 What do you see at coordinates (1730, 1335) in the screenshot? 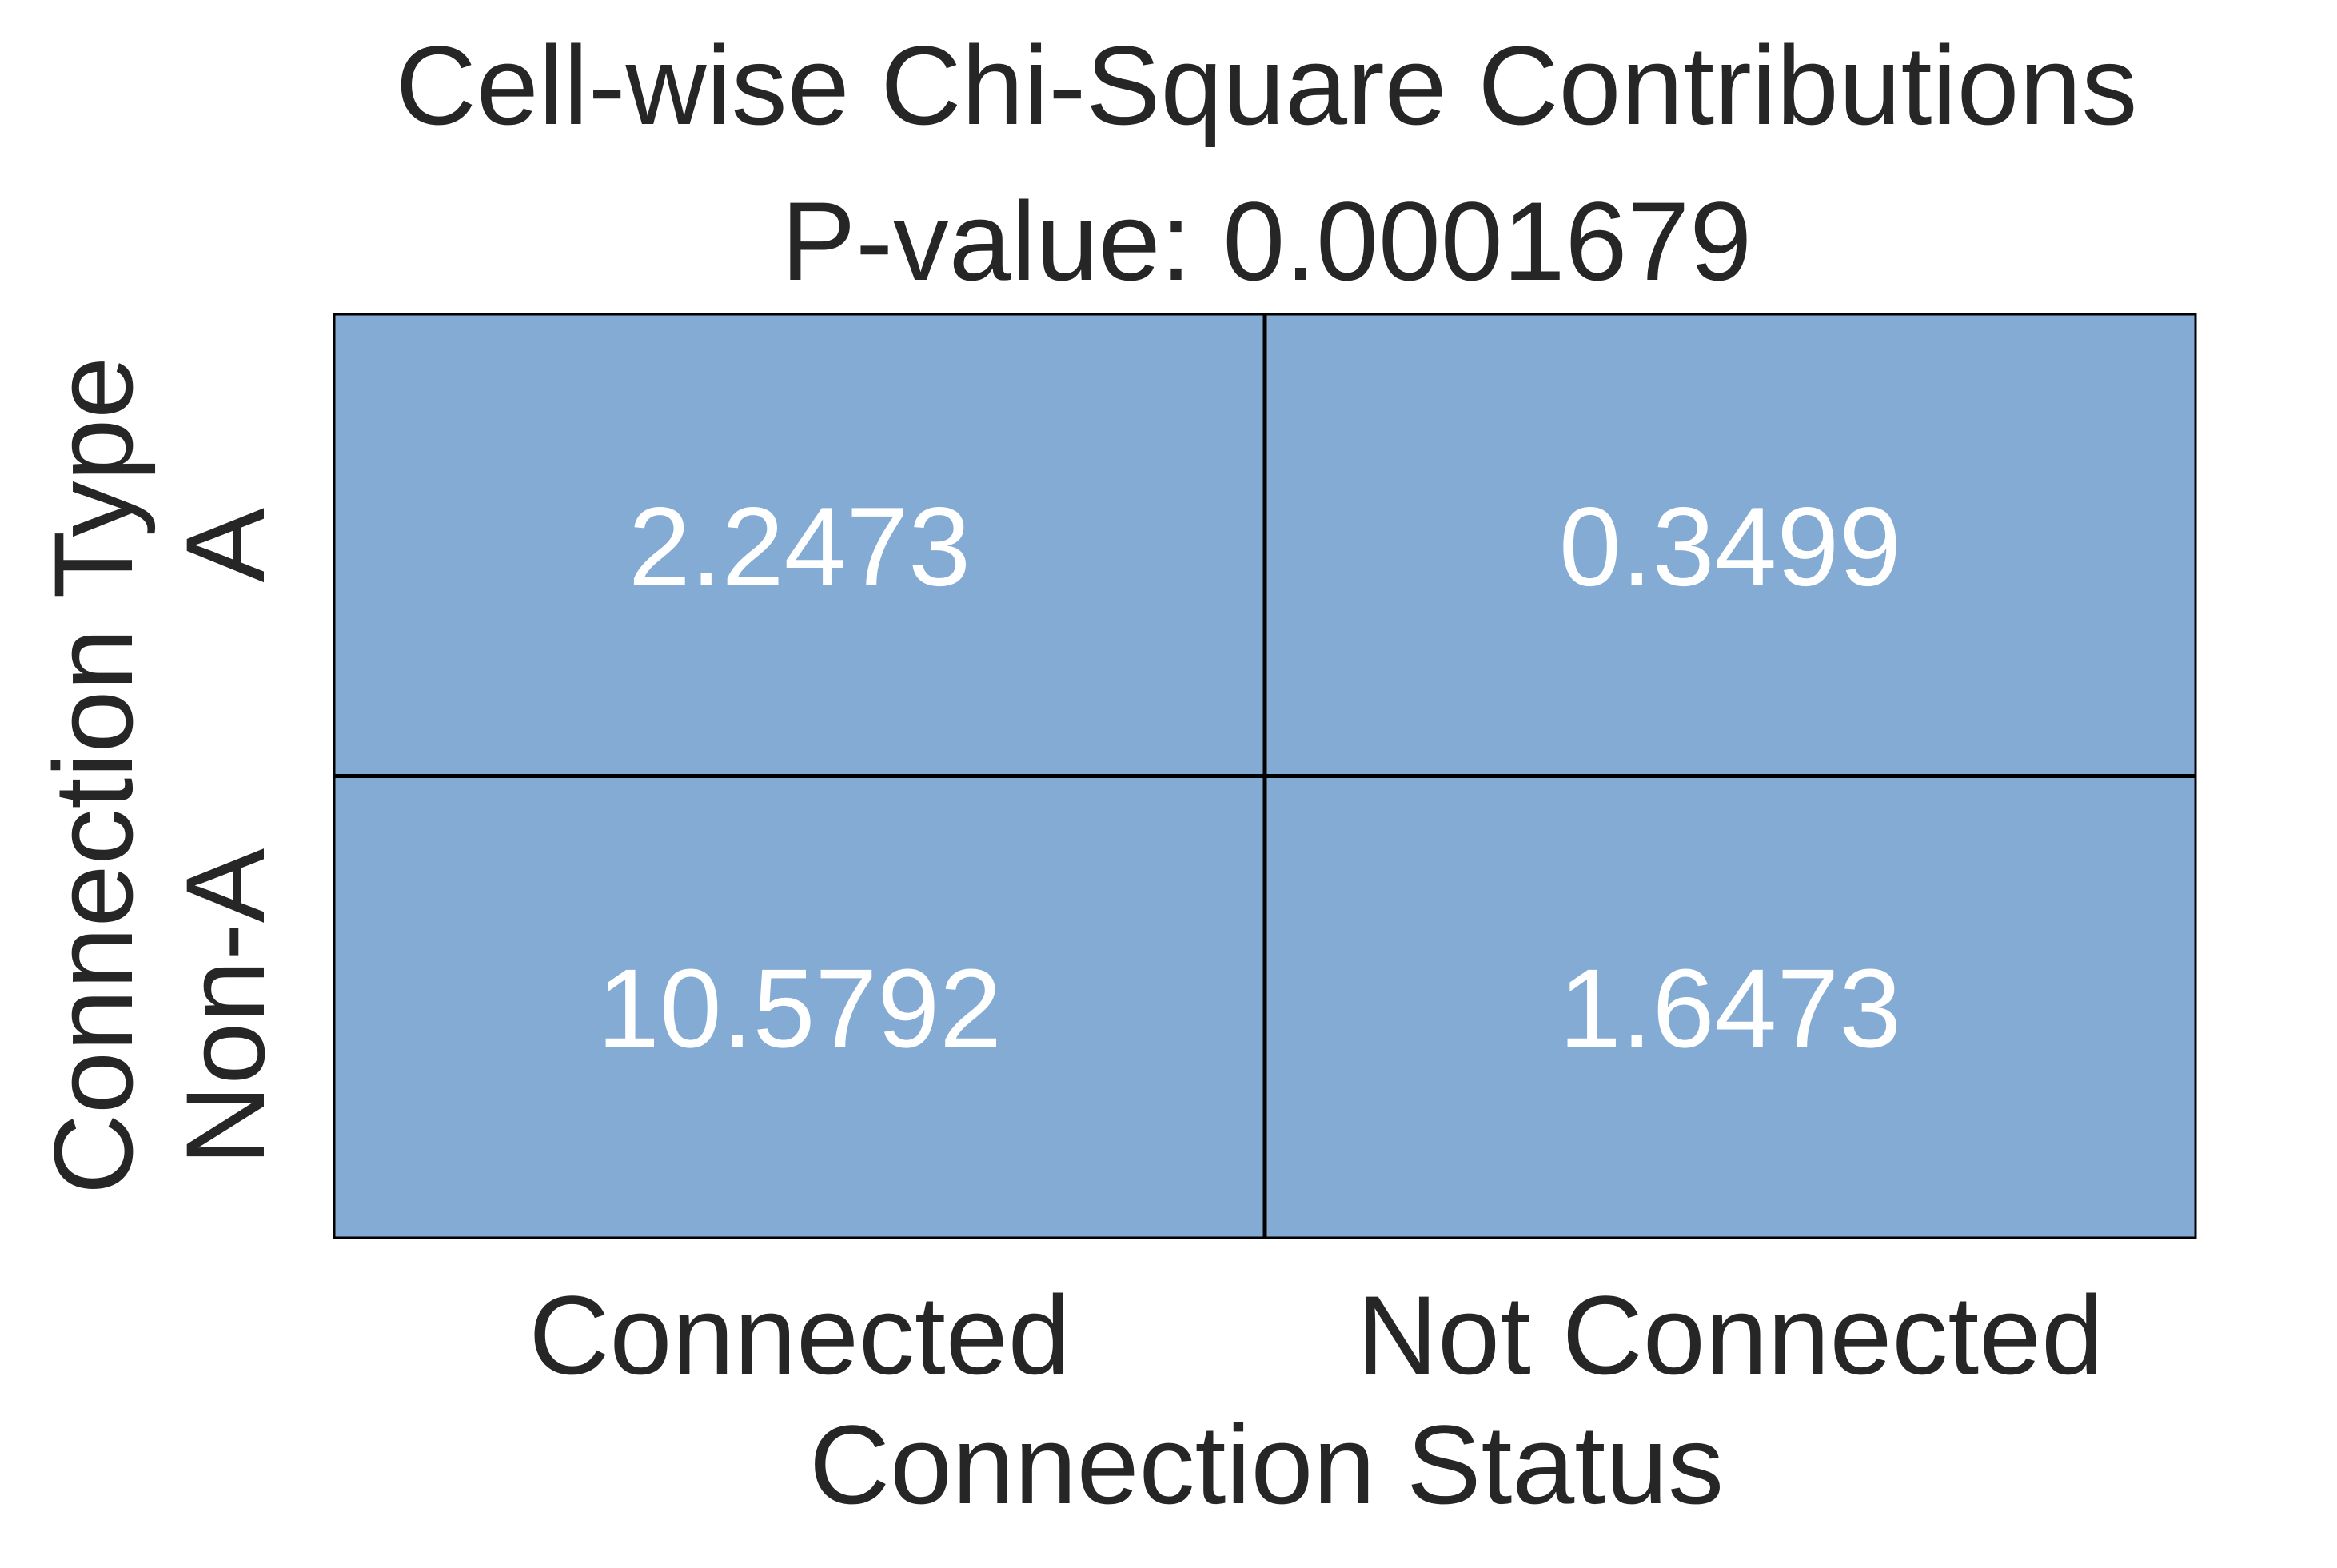
I see `x-tick-label: Not Connected` at bounding box center [1730, 1335].